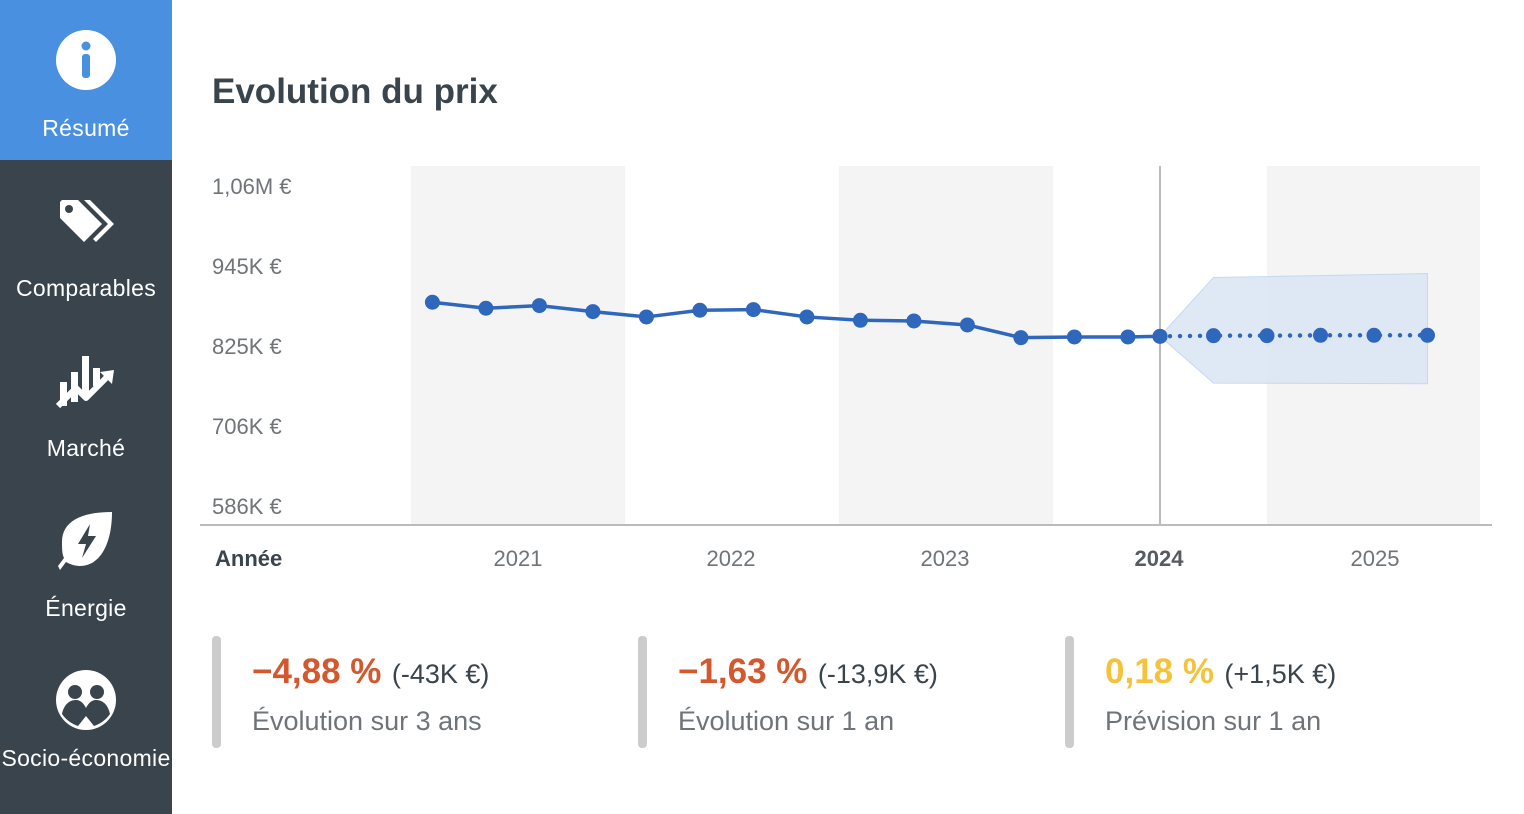  I want to click on chart-title: Evolution du prix, so click(355, 91).